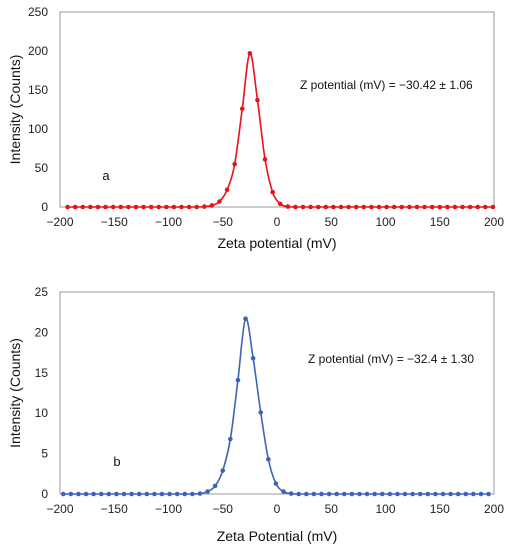  Describe the element at coordinates (223, 222) in the screenshot. I see `x-tick-label: −50` at that location.